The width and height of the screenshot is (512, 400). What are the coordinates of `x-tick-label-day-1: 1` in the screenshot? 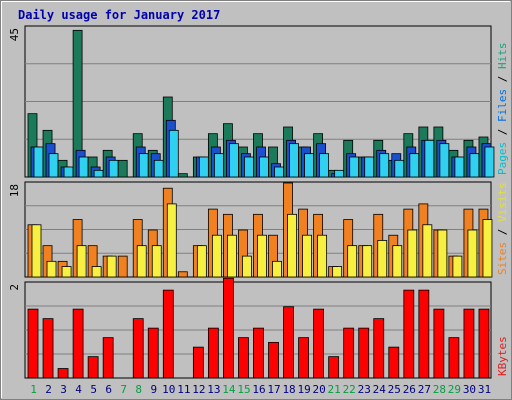 It's located at (33, 389).